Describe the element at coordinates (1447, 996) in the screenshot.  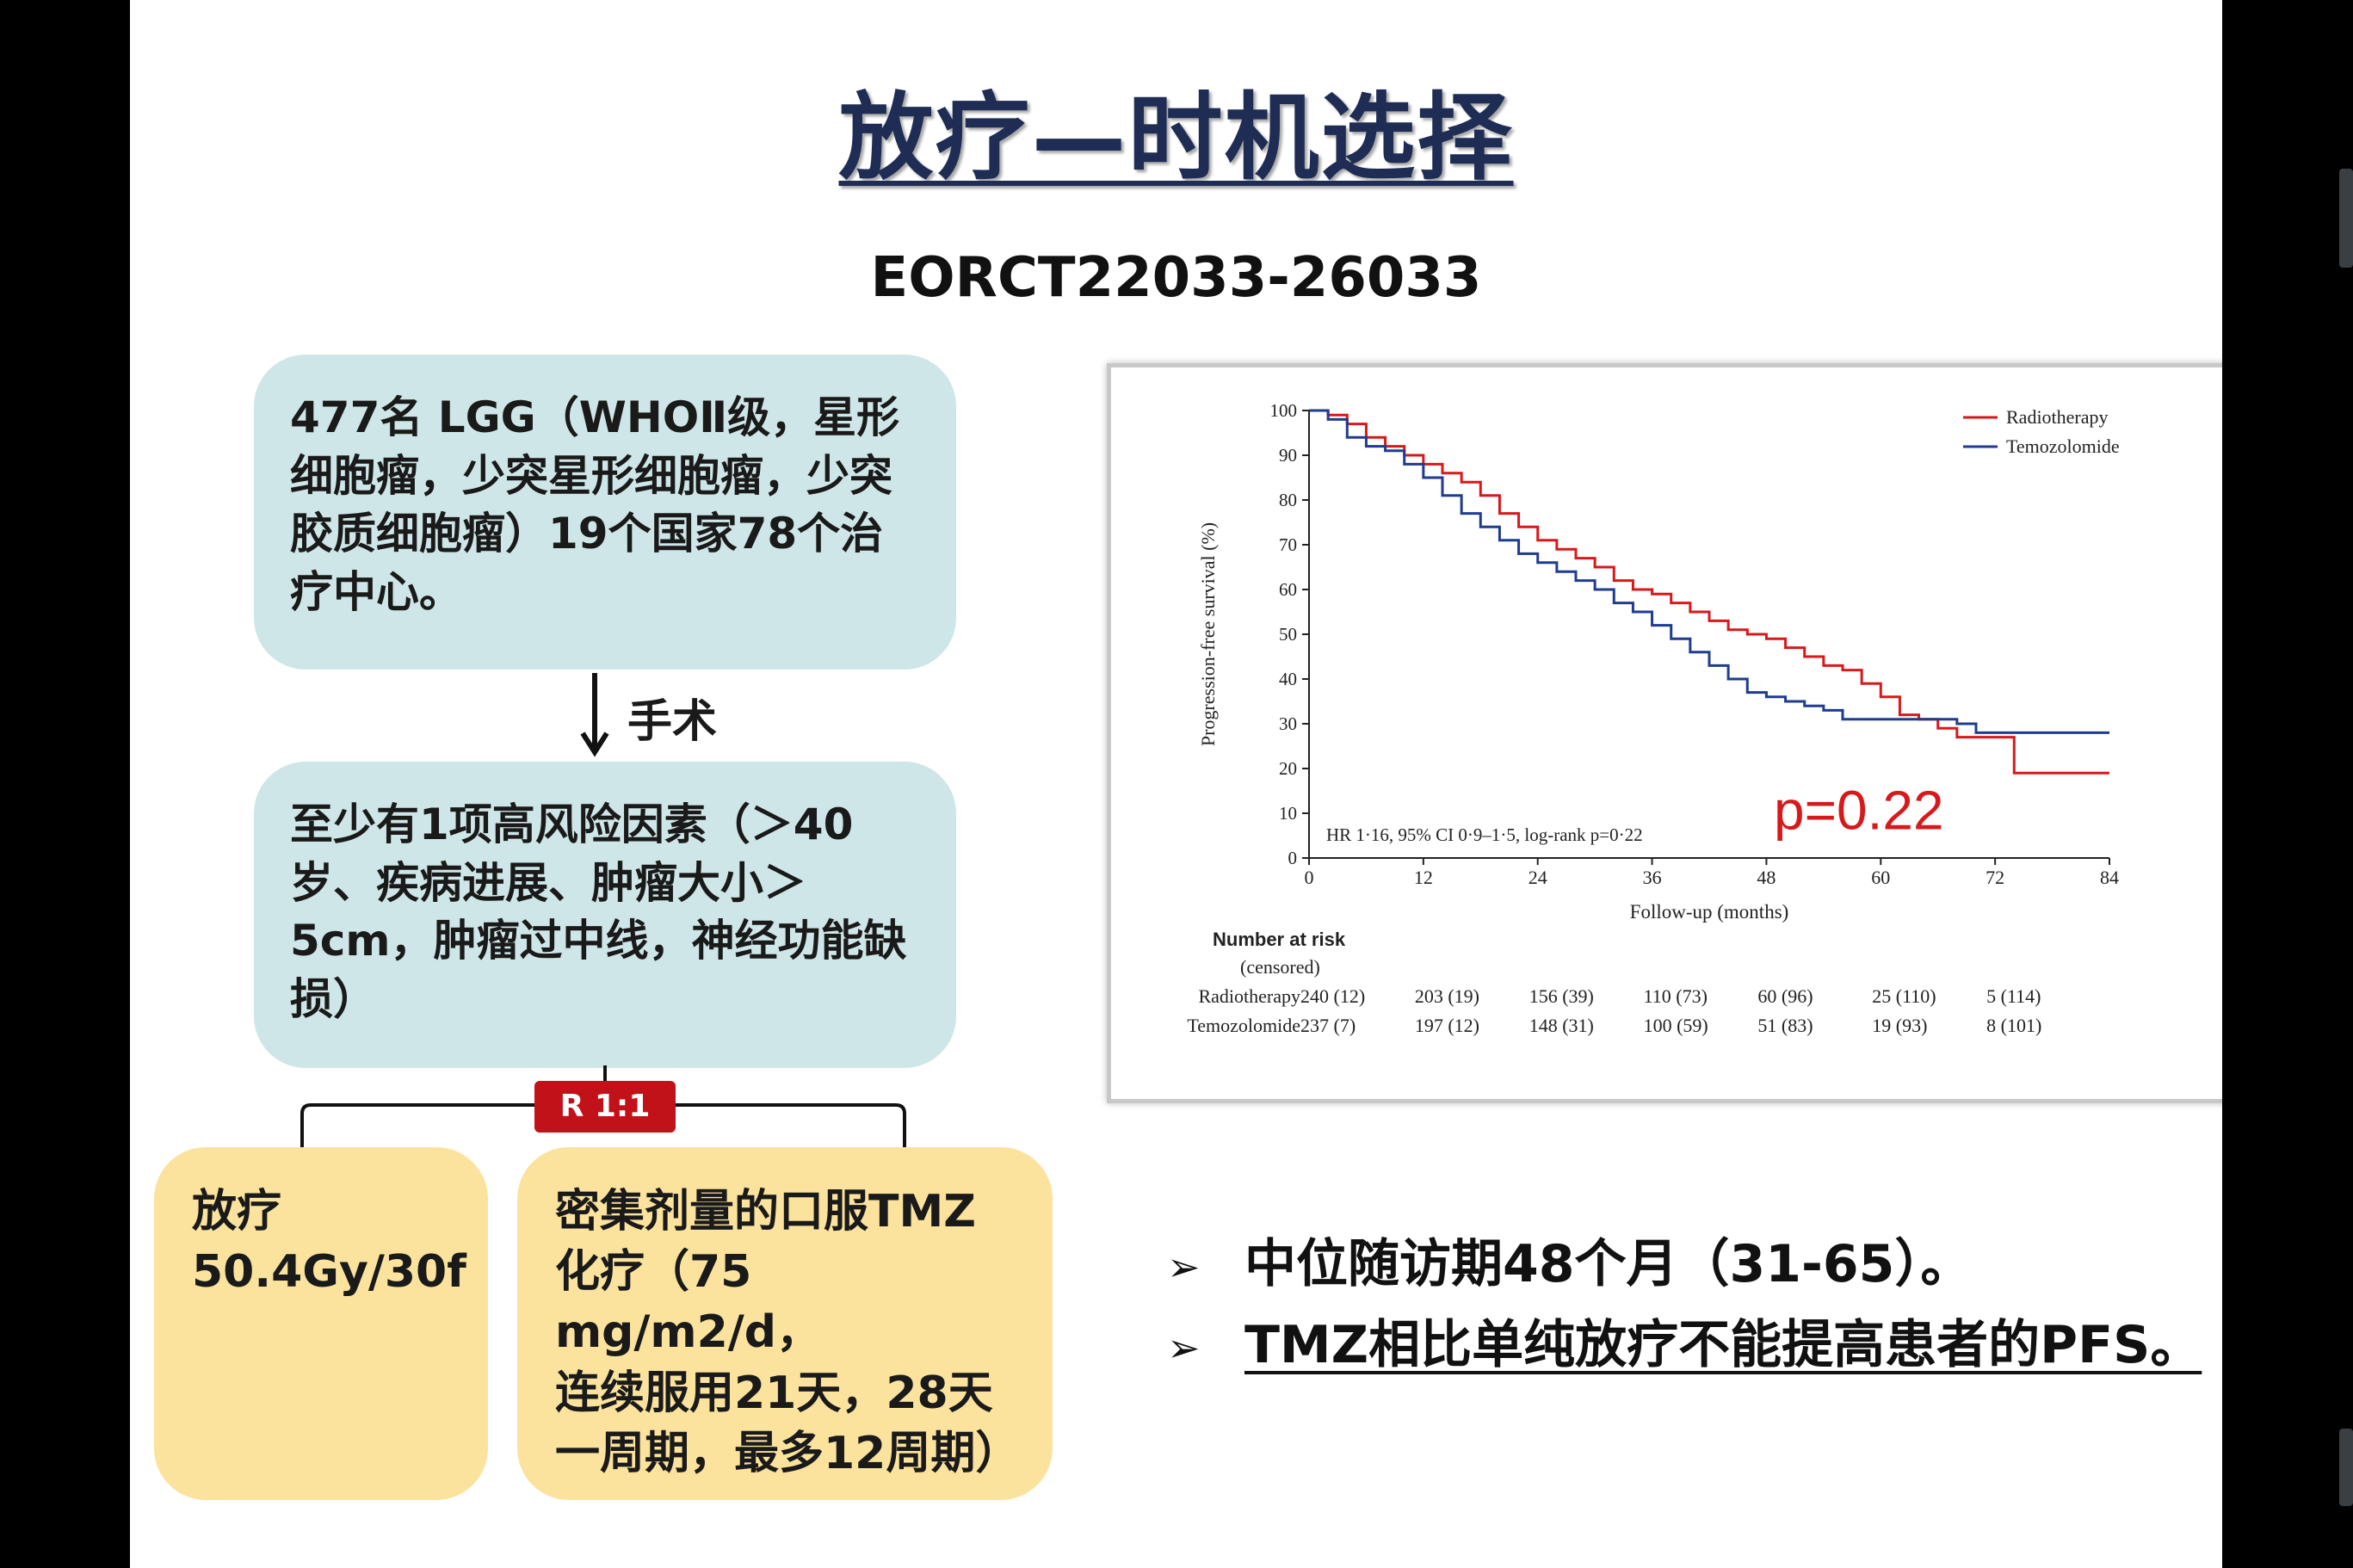
I see `risk-cell: 203 (19)` at that location.